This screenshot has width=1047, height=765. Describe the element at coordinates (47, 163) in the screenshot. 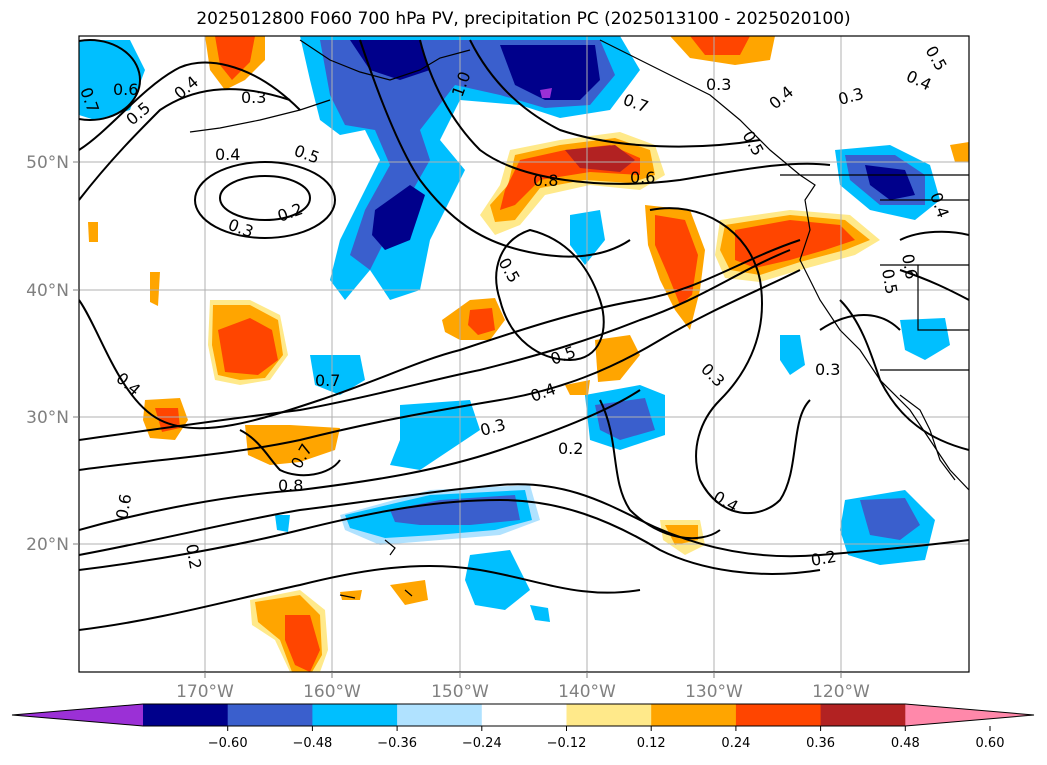

I see `lat-label: 50°N` at that location.